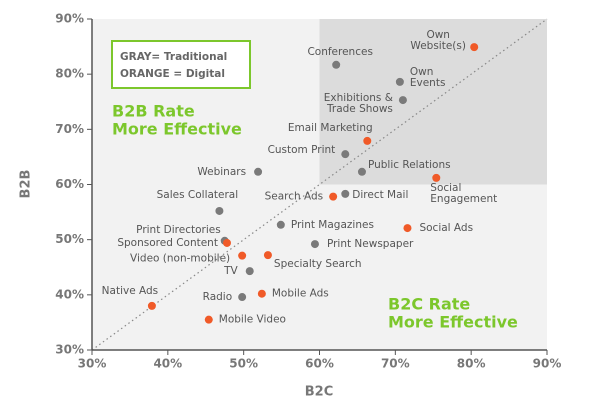 The image size is (600, 412). Describe the element at coordinates (230, 271) in the screenshot. I see `point-label: TV` at that location.